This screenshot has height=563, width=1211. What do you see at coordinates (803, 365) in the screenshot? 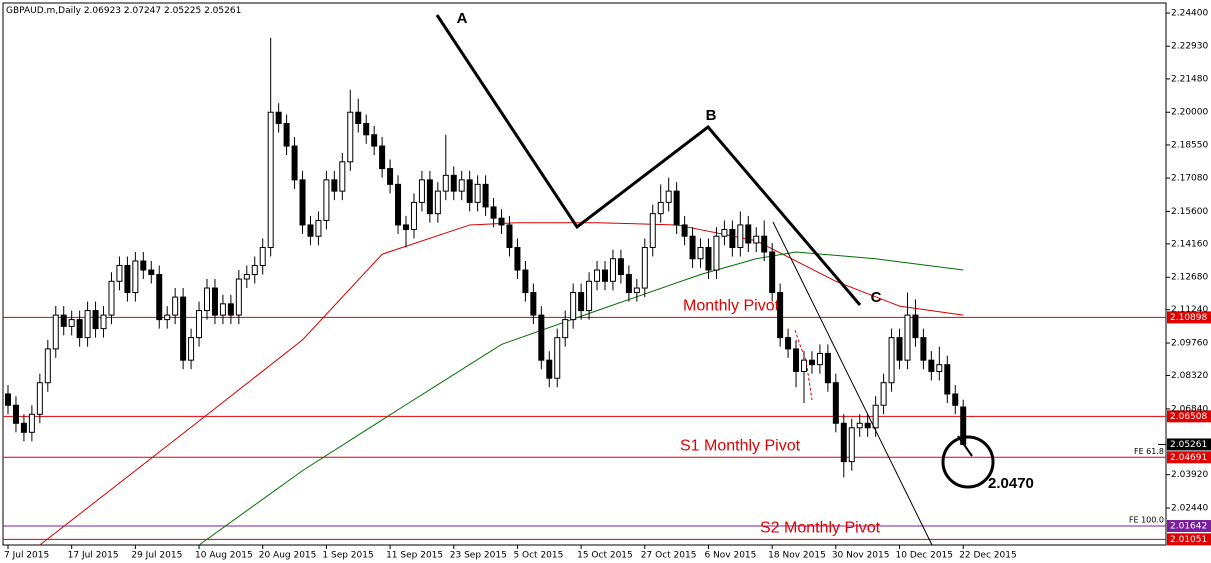
I see `dashed-drawing` at bounding box center [803, 365].